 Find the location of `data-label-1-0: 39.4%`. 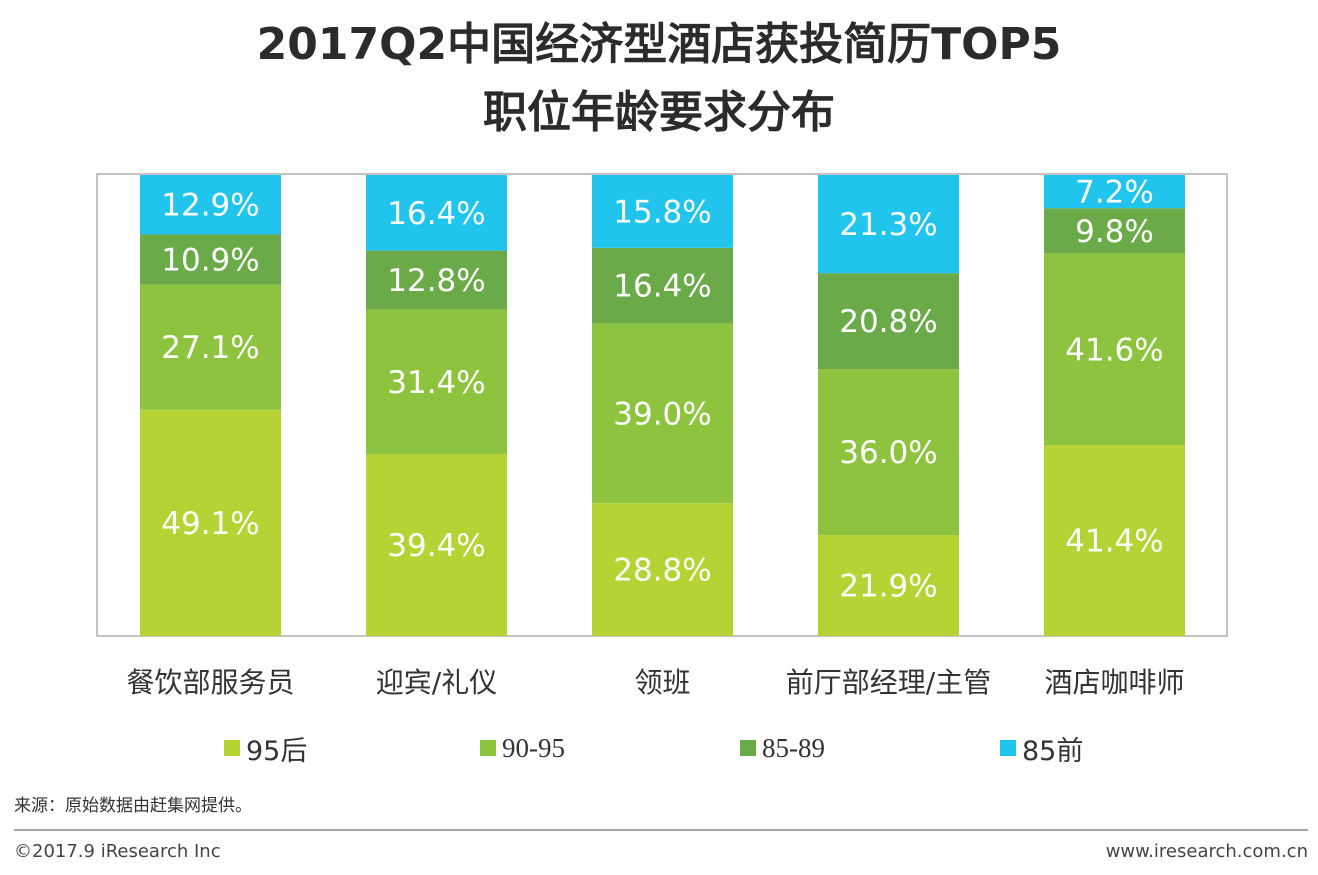

data-label-1-0: 39.4% is located at coordinates (436, 546).